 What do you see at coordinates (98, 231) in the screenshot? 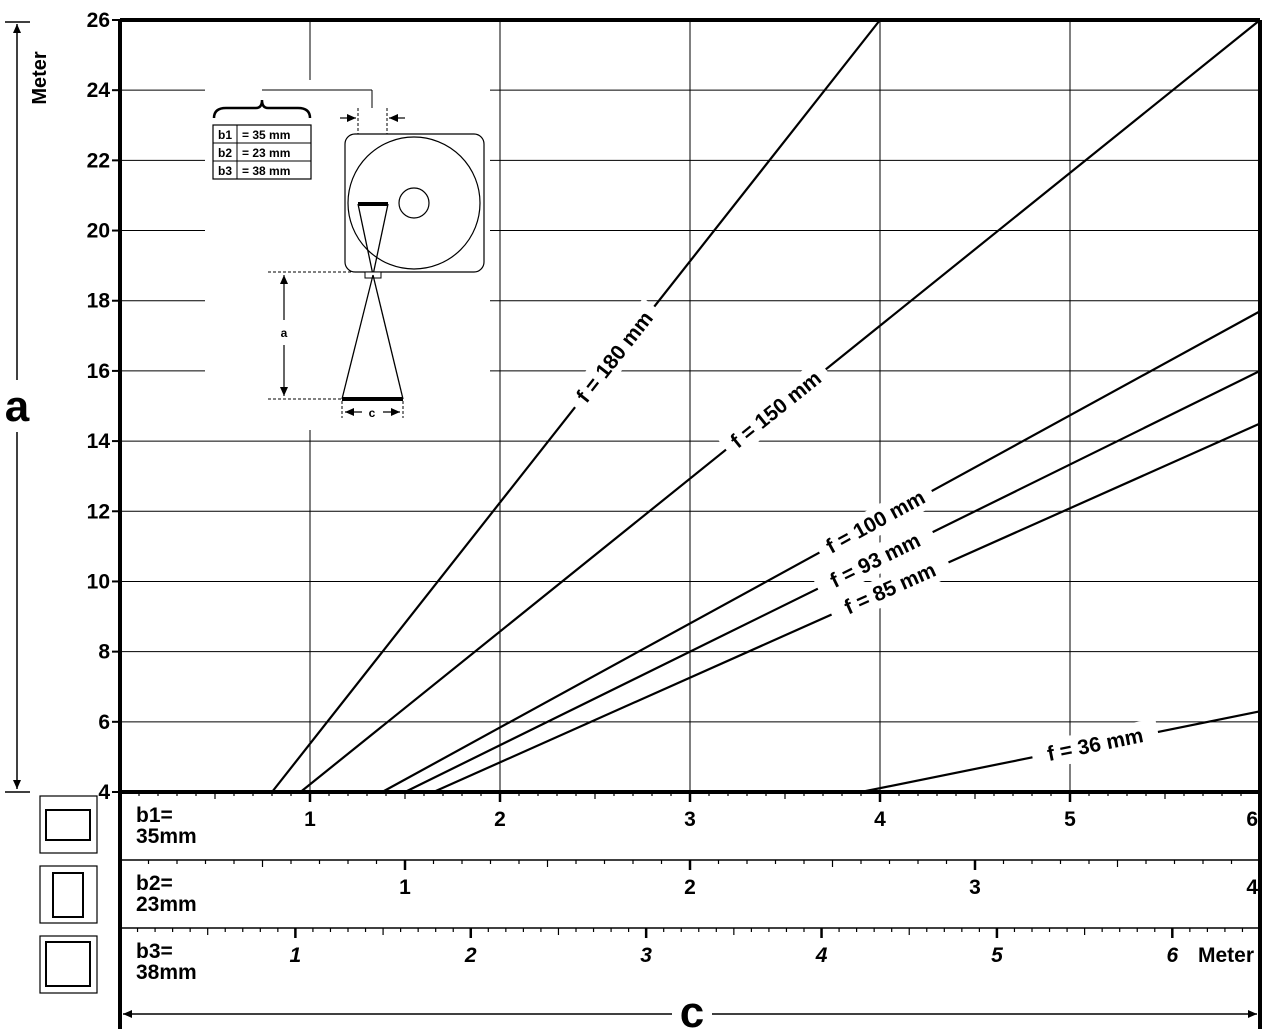
I see `y-tick-label: 20` at bounding box center [98, 231].